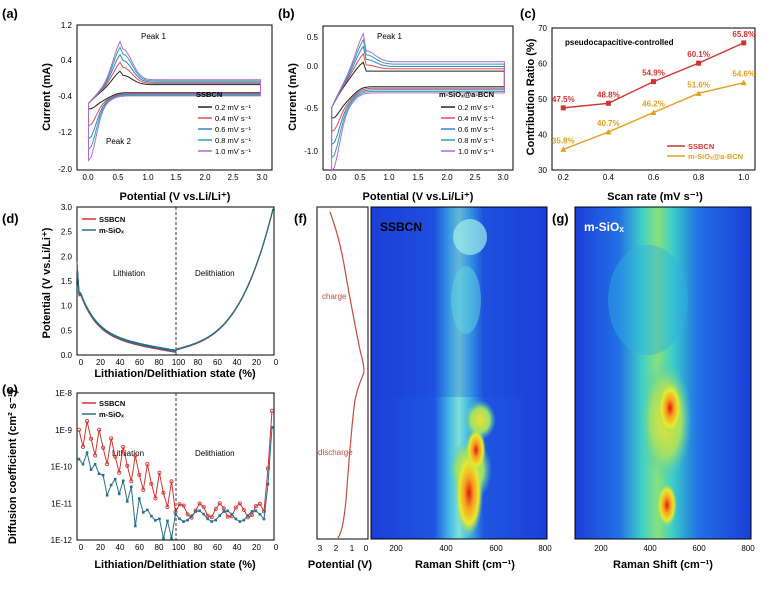 The height and width of the screenshot is (611, 770). Describe the element at coordinates (233, 129) in the screenshot. I see `legend-entry: 0.6 mV s⁻¹` at that location.